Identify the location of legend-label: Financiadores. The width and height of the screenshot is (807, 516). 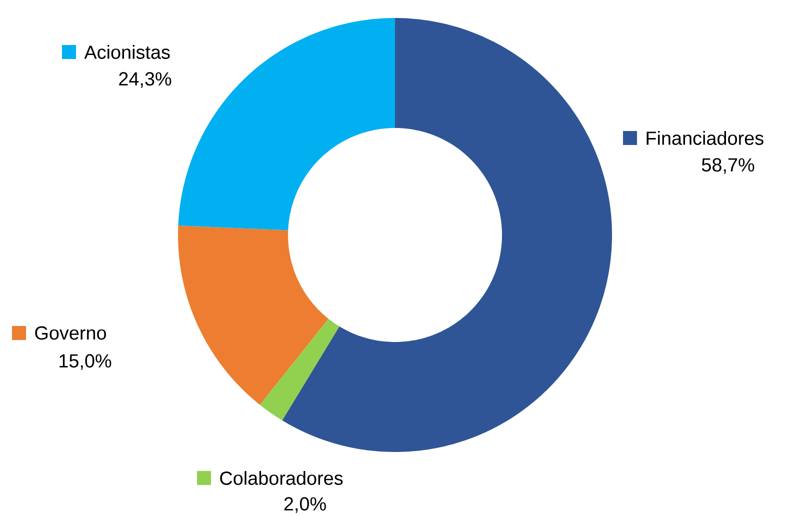
(705, 138).